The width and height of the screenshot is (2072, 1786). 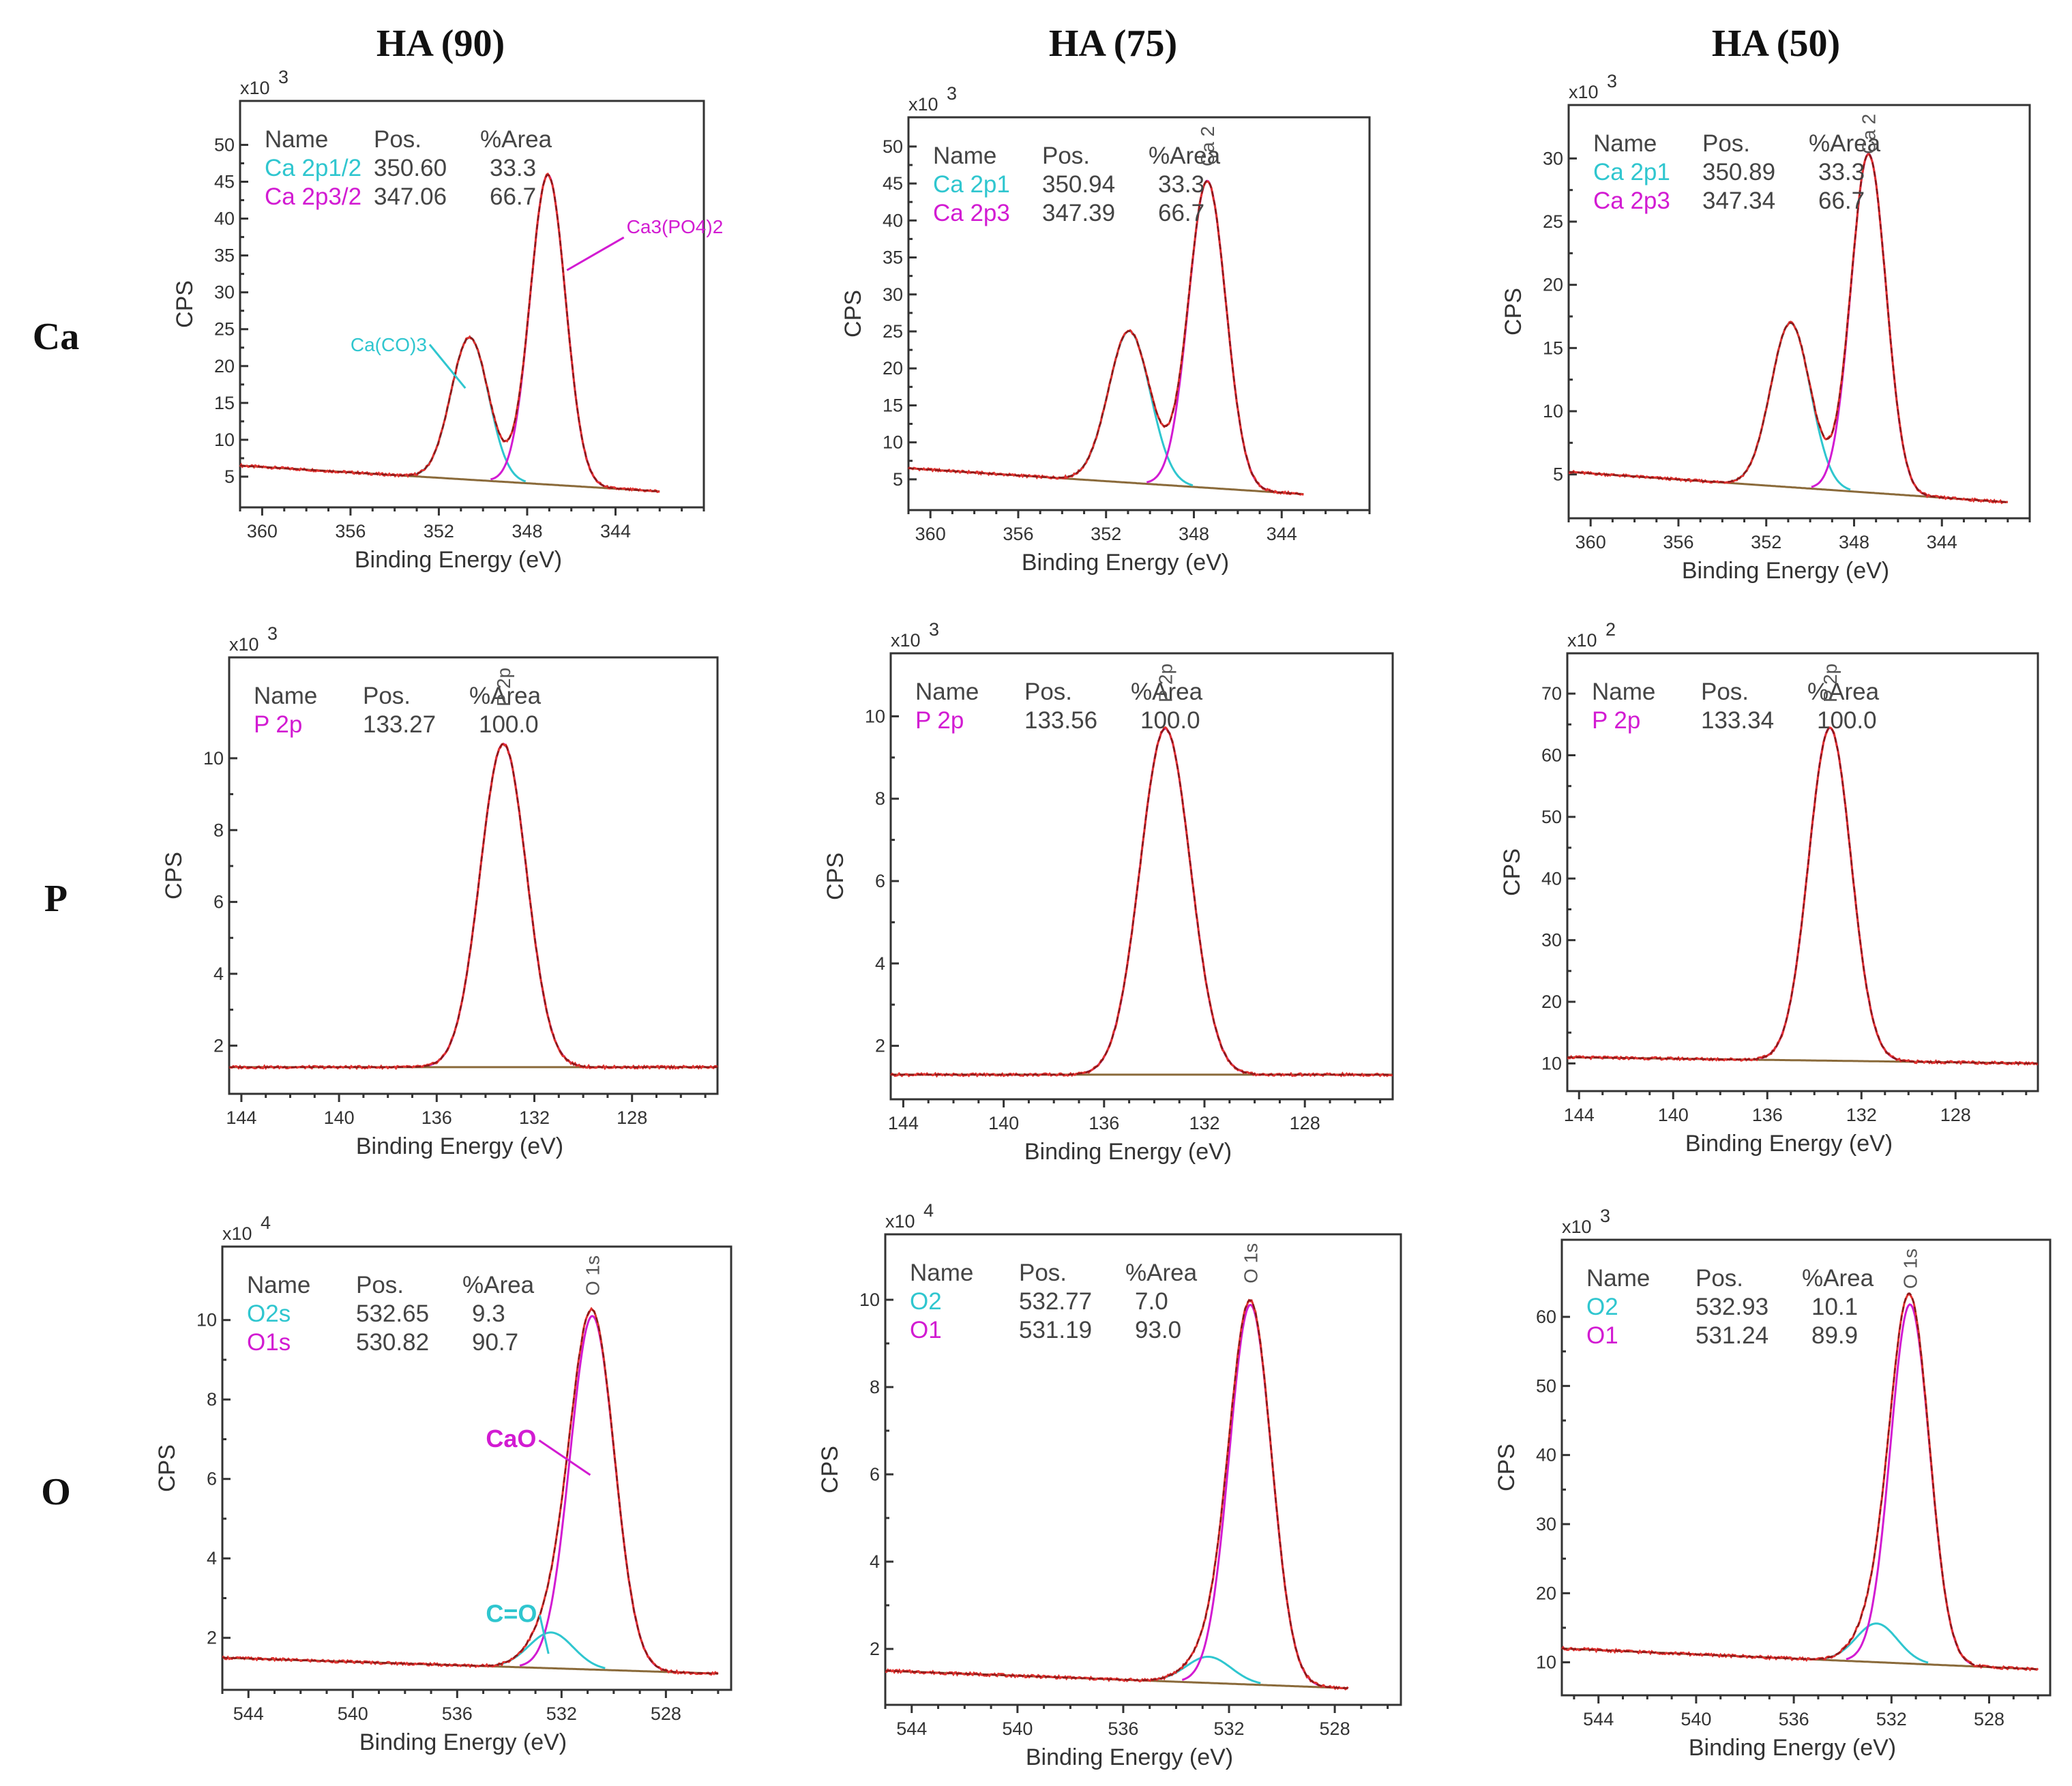 I want to click on legend-position: 350.60, so click(x=411, y=168).